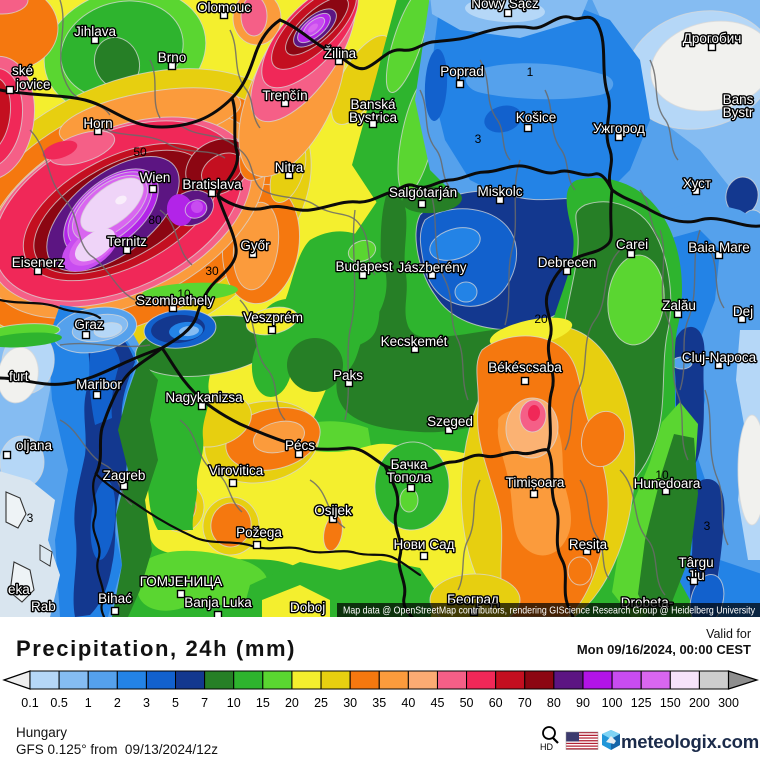 This screenshot has height=760, width=760. Describe the element at coordinates (414, 341) in the screenshot. I see `svg-text: Kecskemét` at that location.